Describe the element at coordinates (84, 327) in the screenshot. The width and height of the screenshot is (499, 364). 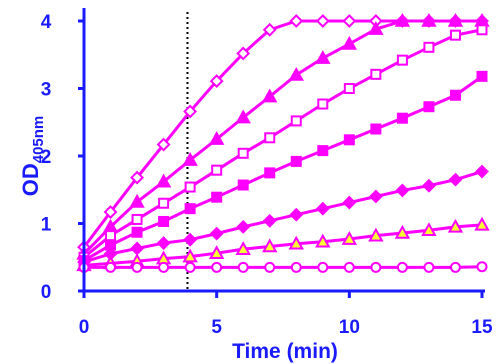
I see `x-tick-label: 0` at that location.